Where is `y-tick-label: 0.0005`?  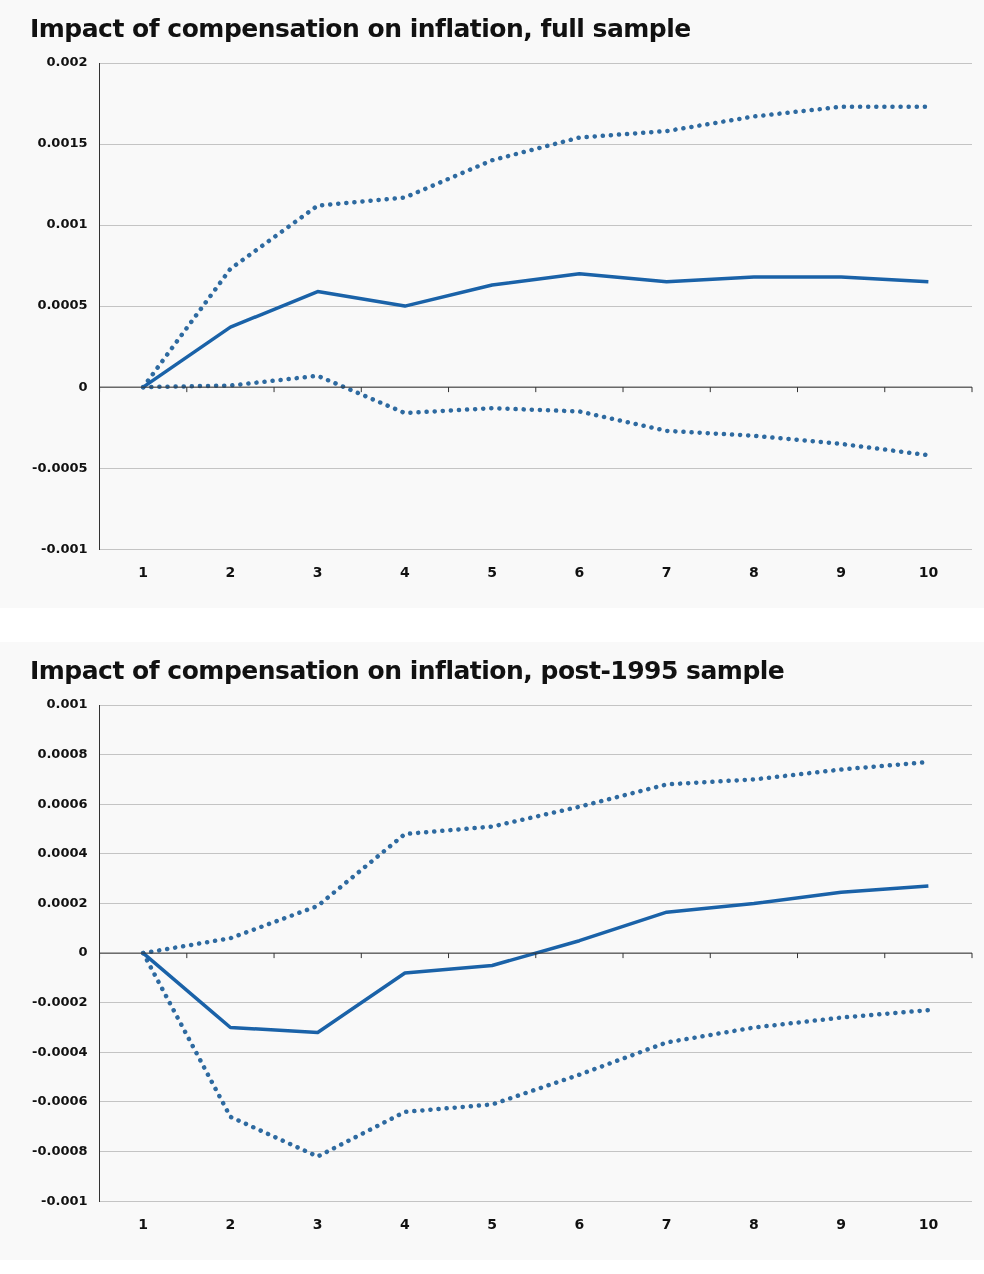 y-tick-label: 0.0005 is located at coordinates (62, 305).